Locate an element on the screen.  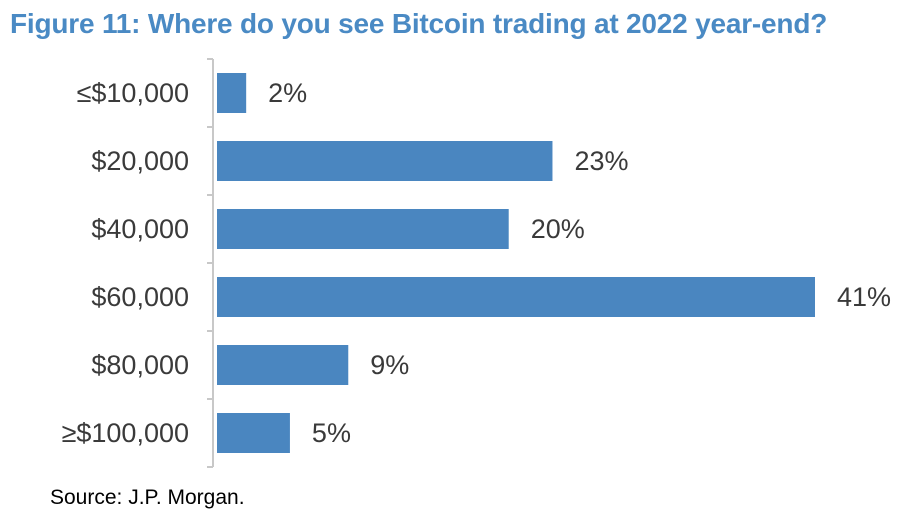
value-label: 23% is located at coordinates (601, 161).